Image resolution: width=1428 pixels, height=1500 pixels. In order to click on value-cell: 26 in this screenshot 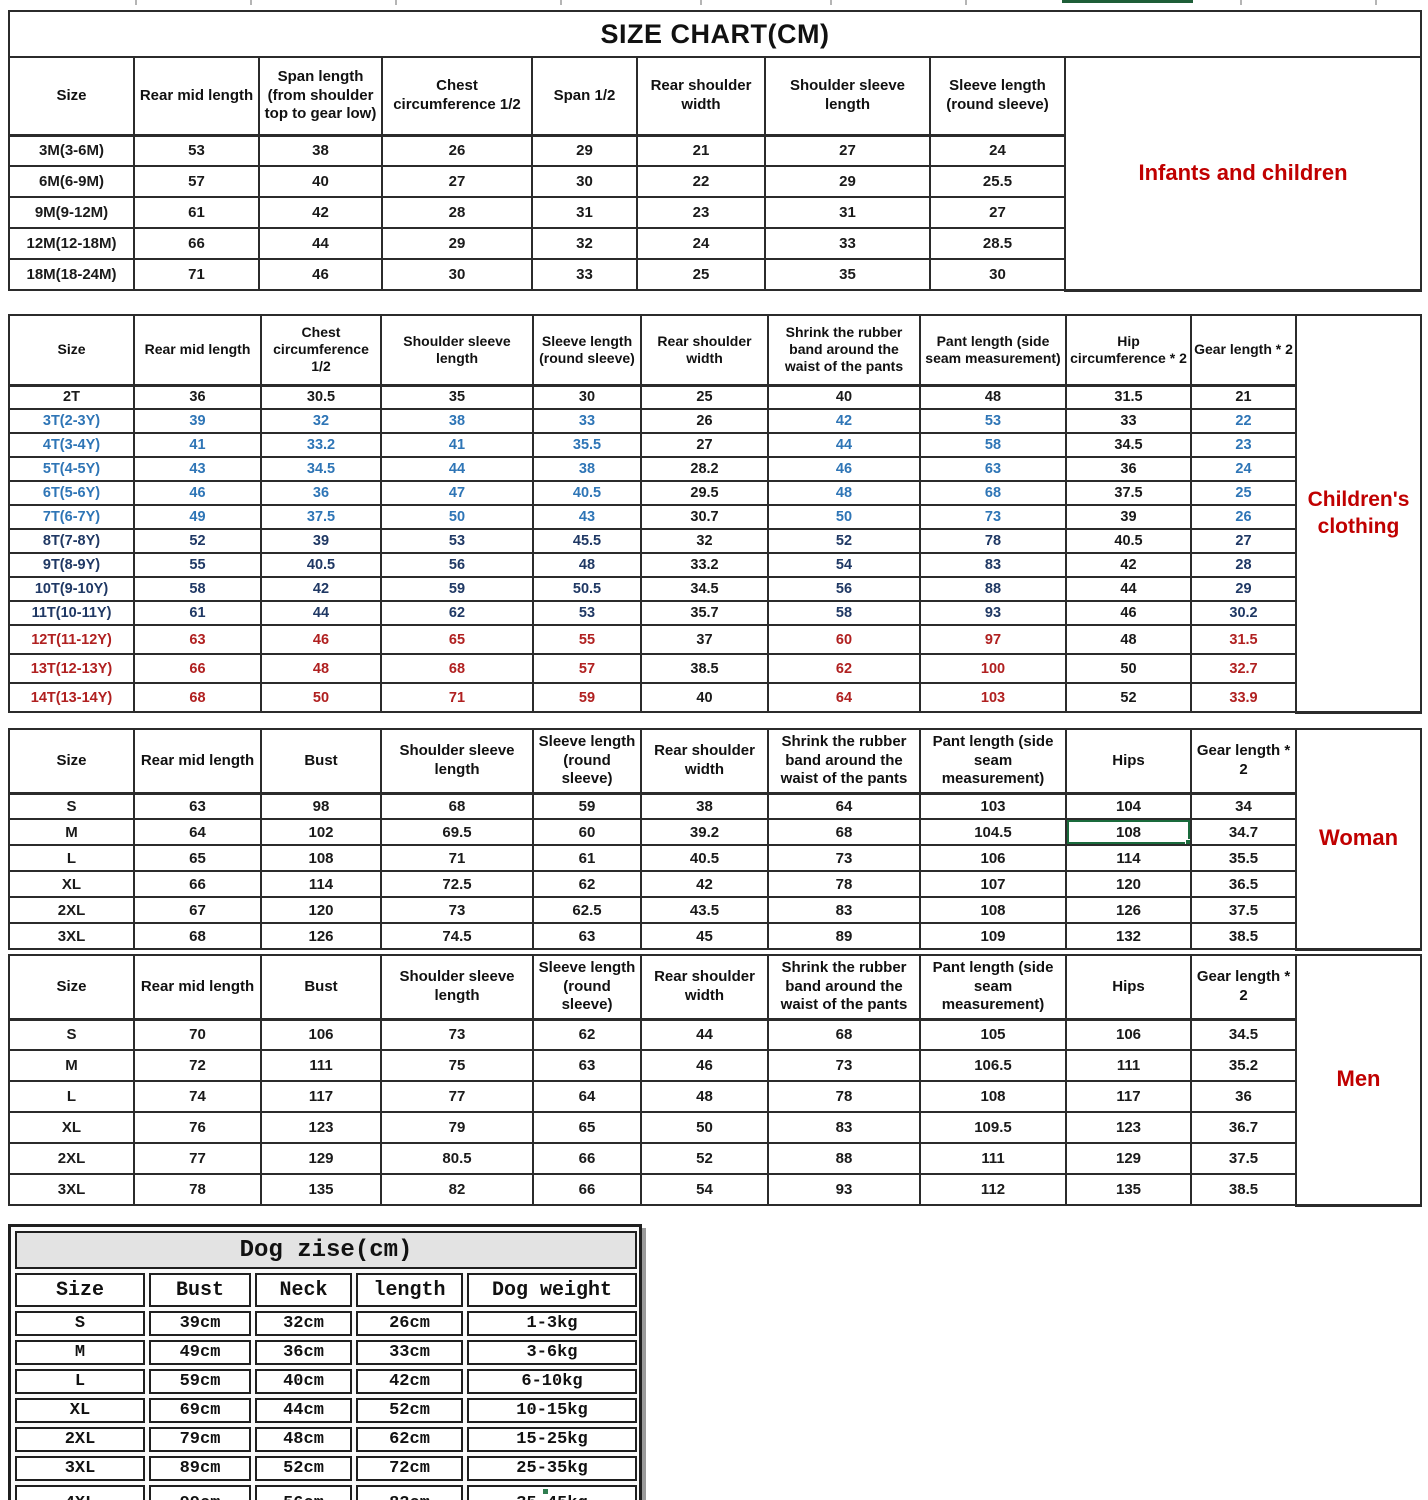, I will do `click(1243, 517)`.